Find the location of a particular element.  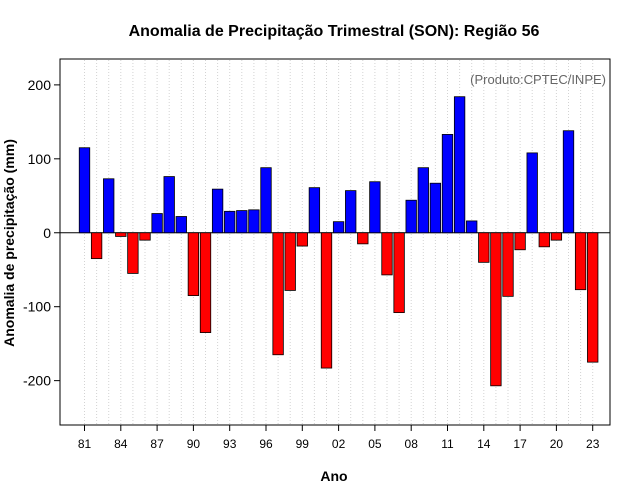

bar-1984 is located at coordinates (121, 234).